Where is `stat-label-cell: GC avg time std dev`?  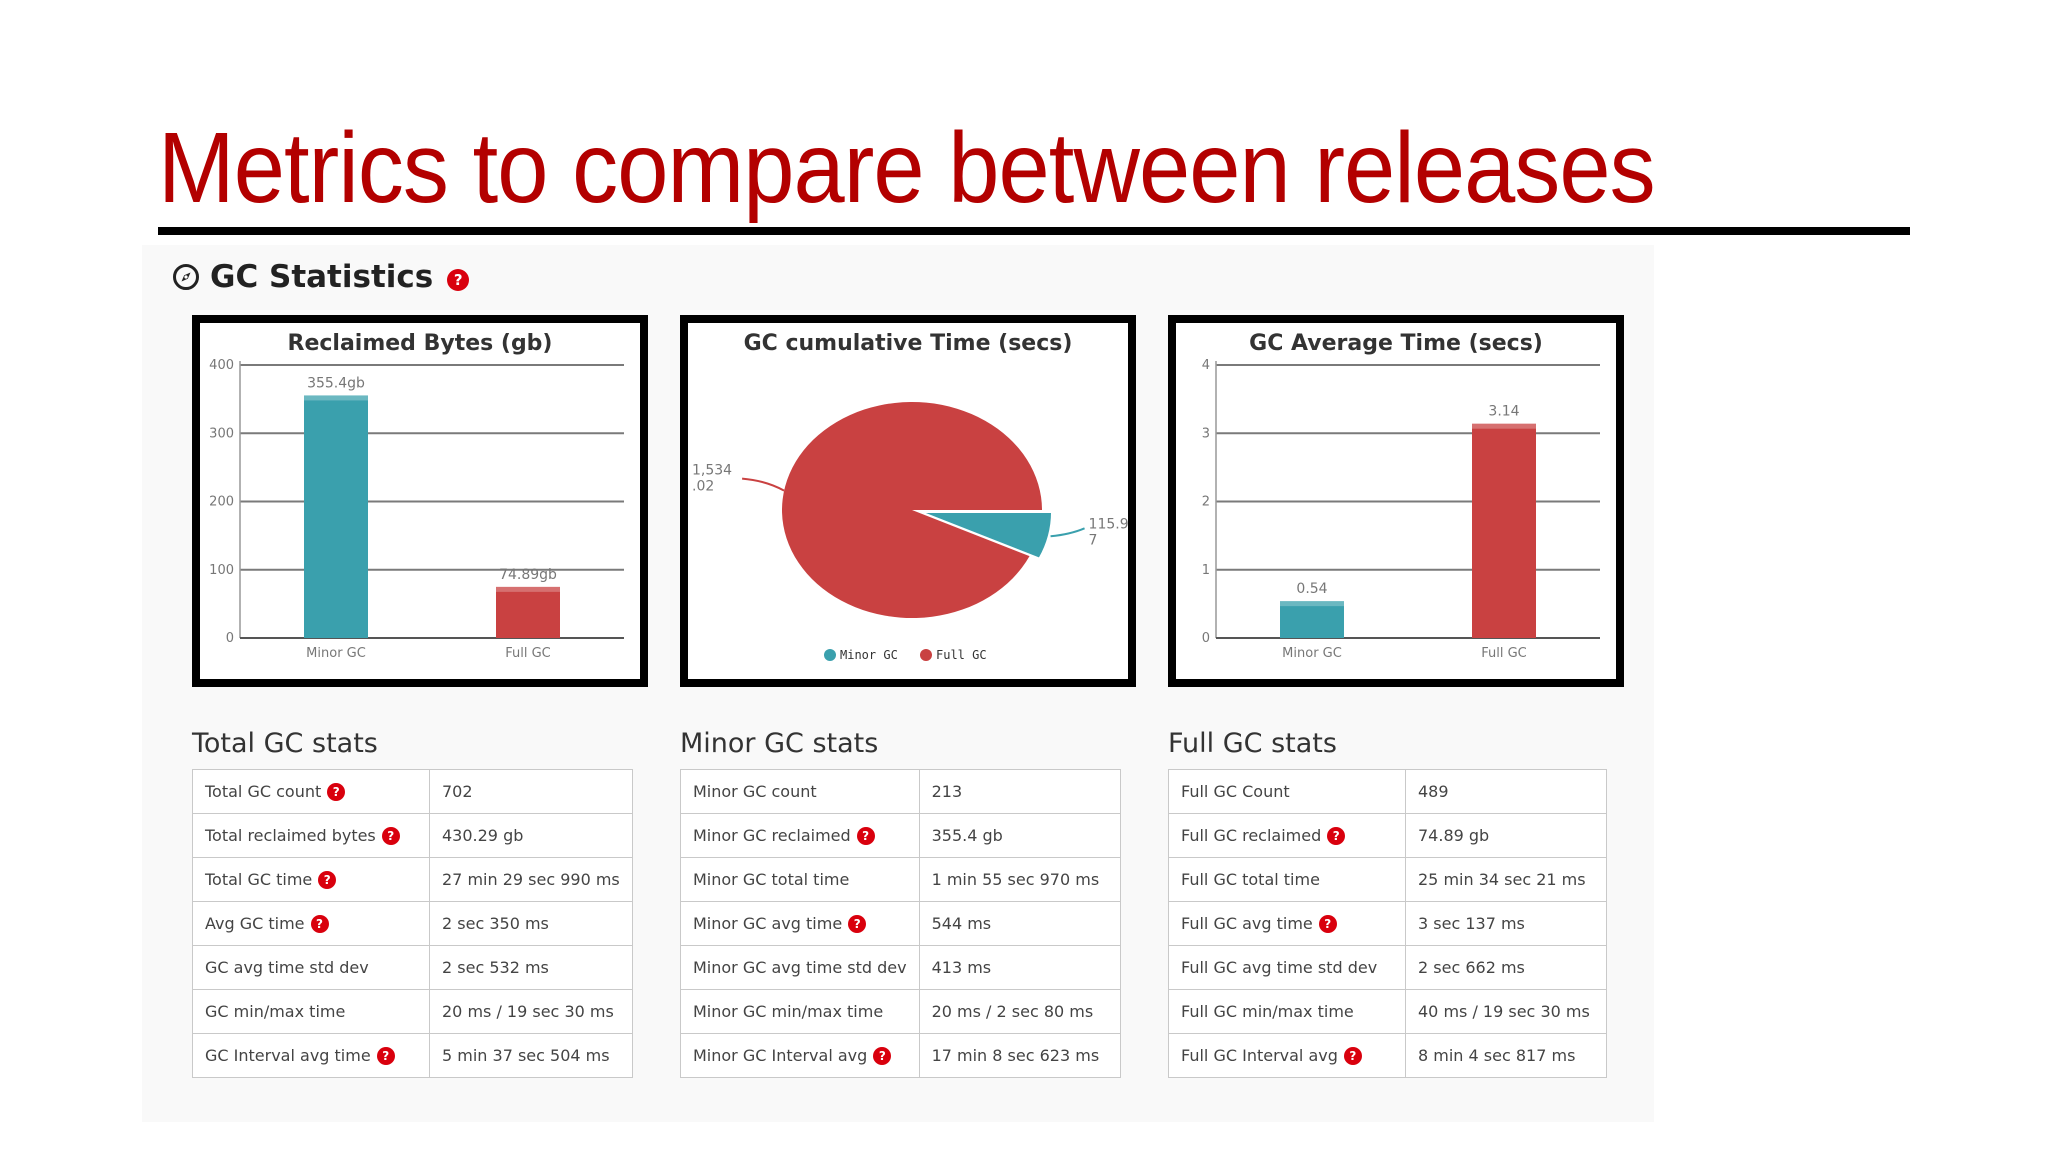
stat-label-cell: GC avg time std dev is located at coordinates (311, 967).